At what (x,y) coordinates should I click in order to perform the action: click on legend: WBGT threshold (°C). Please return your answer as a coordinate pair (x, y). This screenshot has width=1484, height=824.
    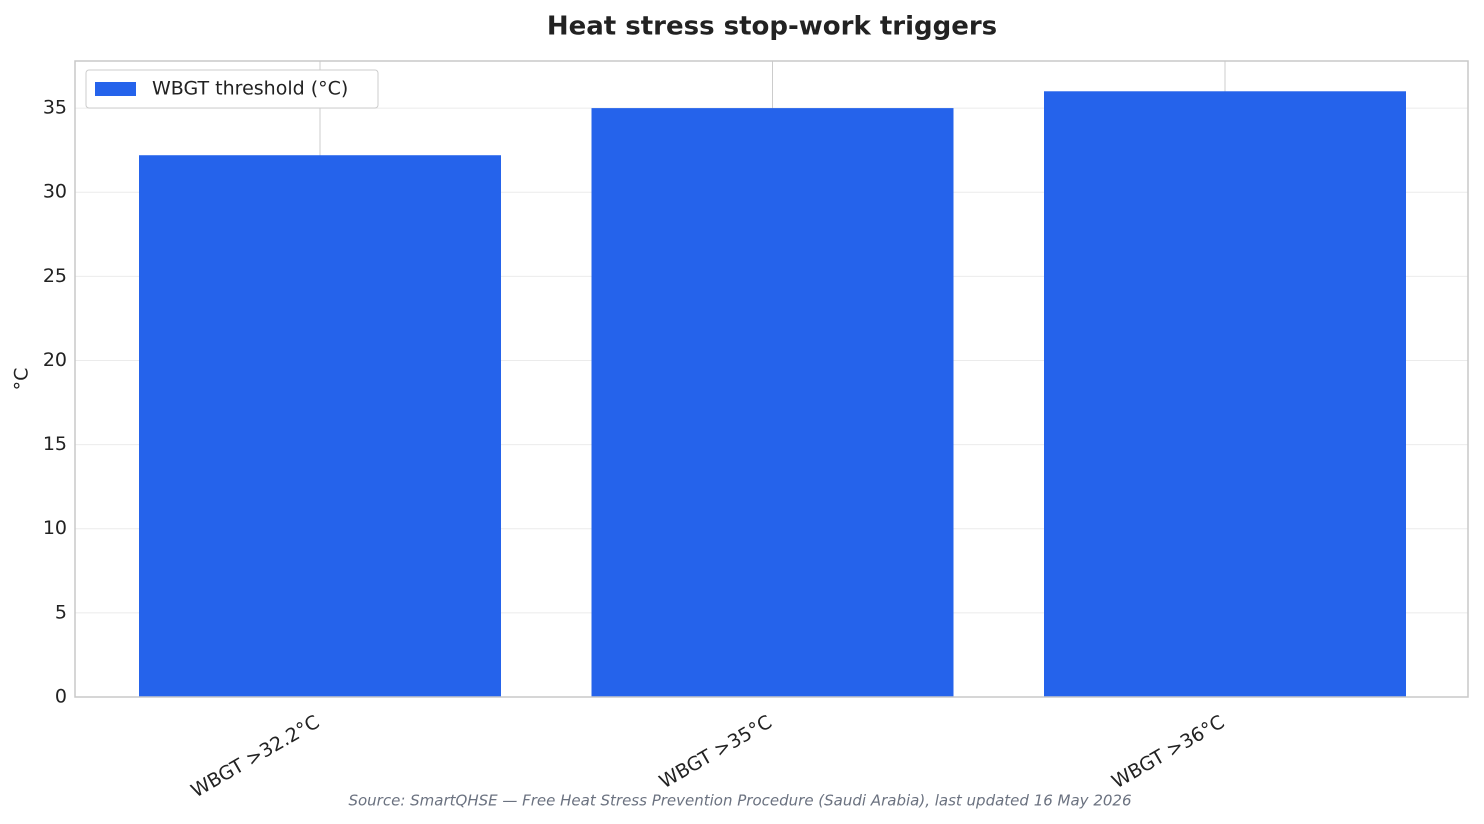
    Looking at the image, I should click on (232, 89).